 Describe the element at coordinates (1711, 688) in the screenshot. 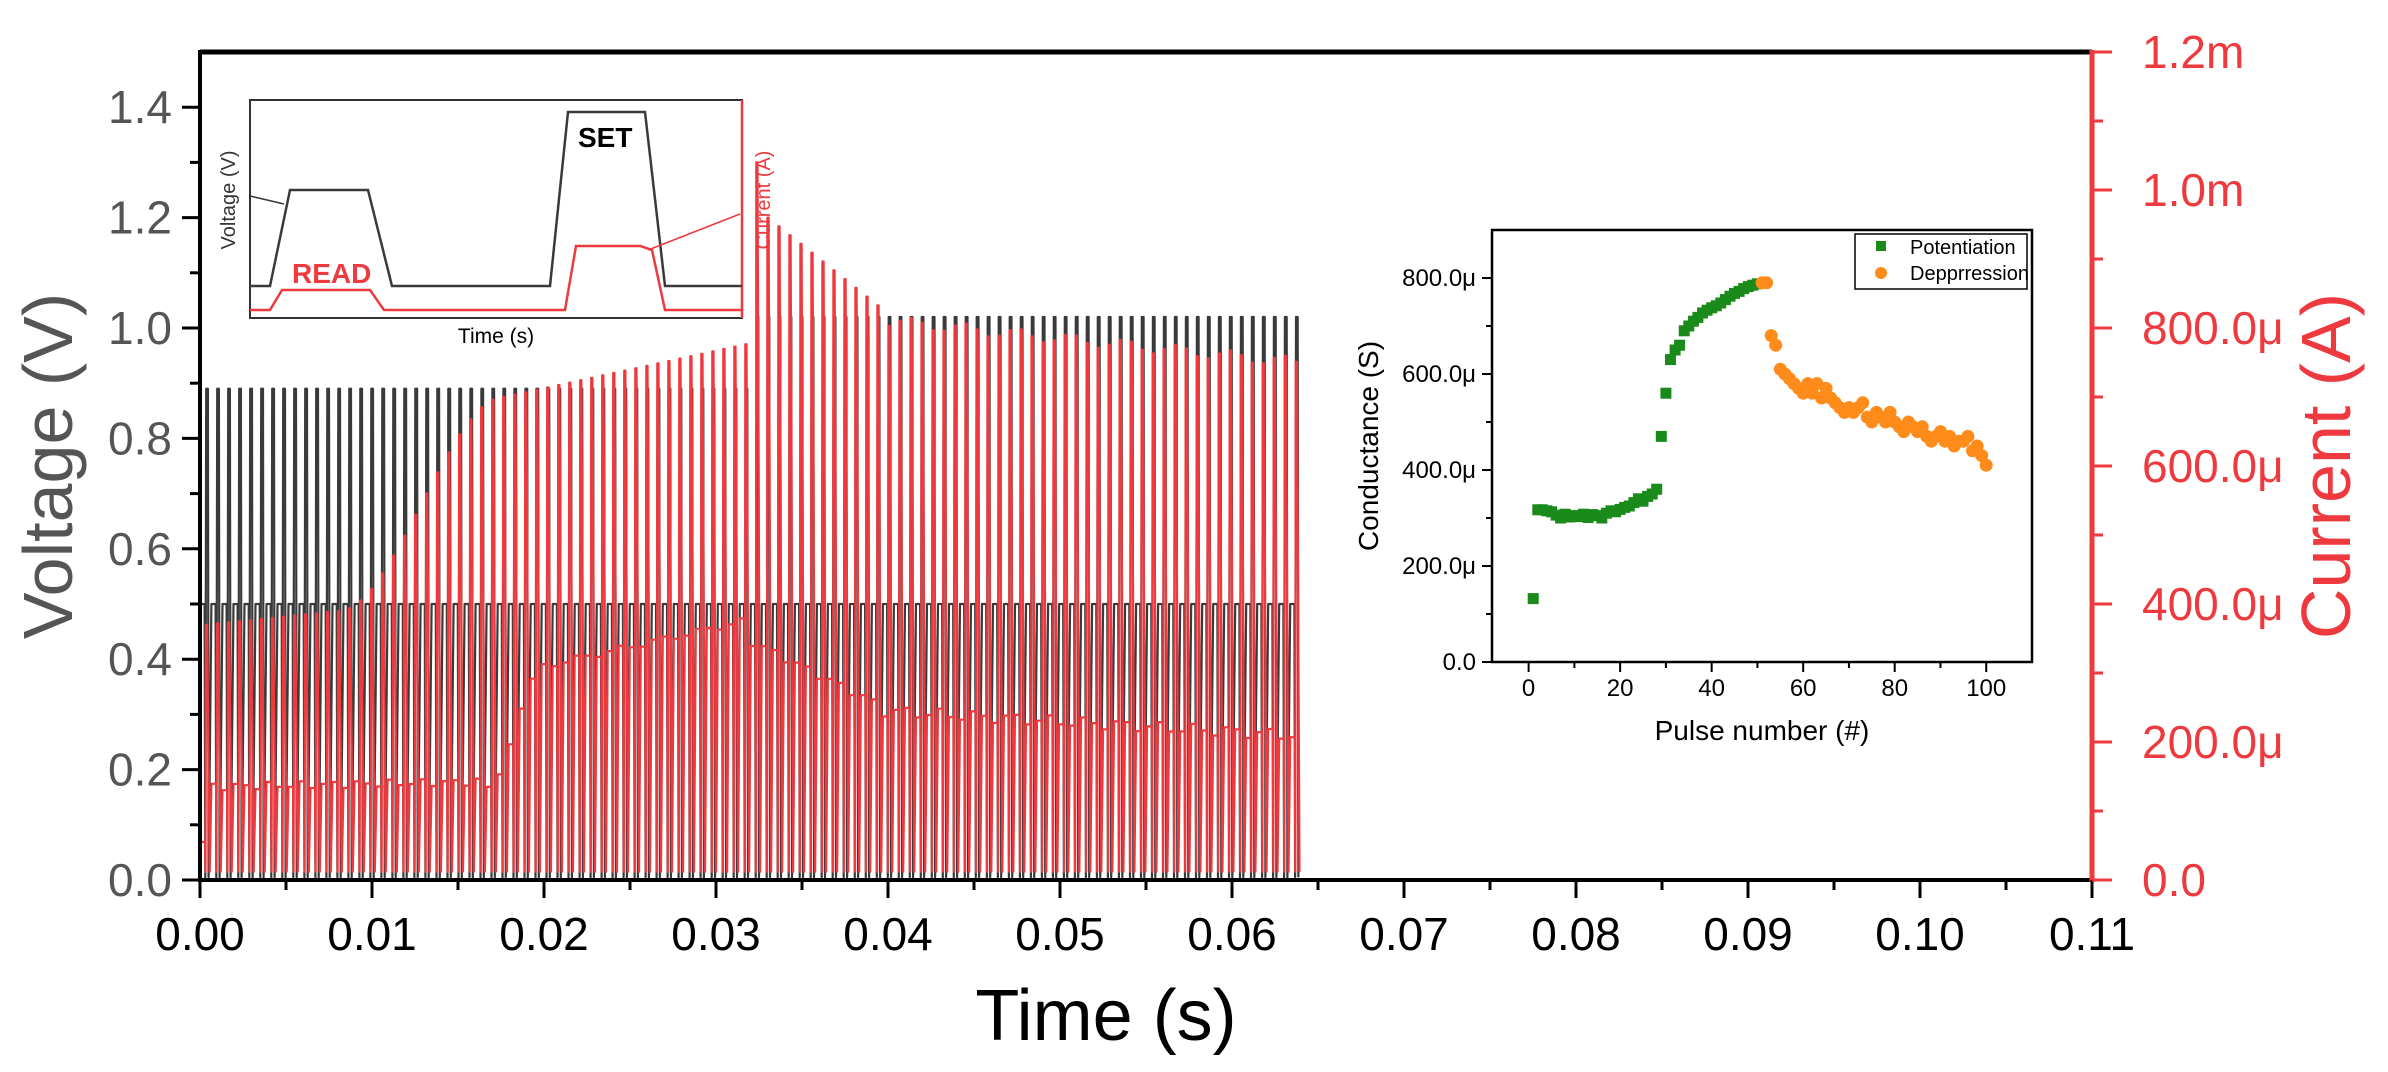

I see `scatter-x-tick-label: 40` at that location.